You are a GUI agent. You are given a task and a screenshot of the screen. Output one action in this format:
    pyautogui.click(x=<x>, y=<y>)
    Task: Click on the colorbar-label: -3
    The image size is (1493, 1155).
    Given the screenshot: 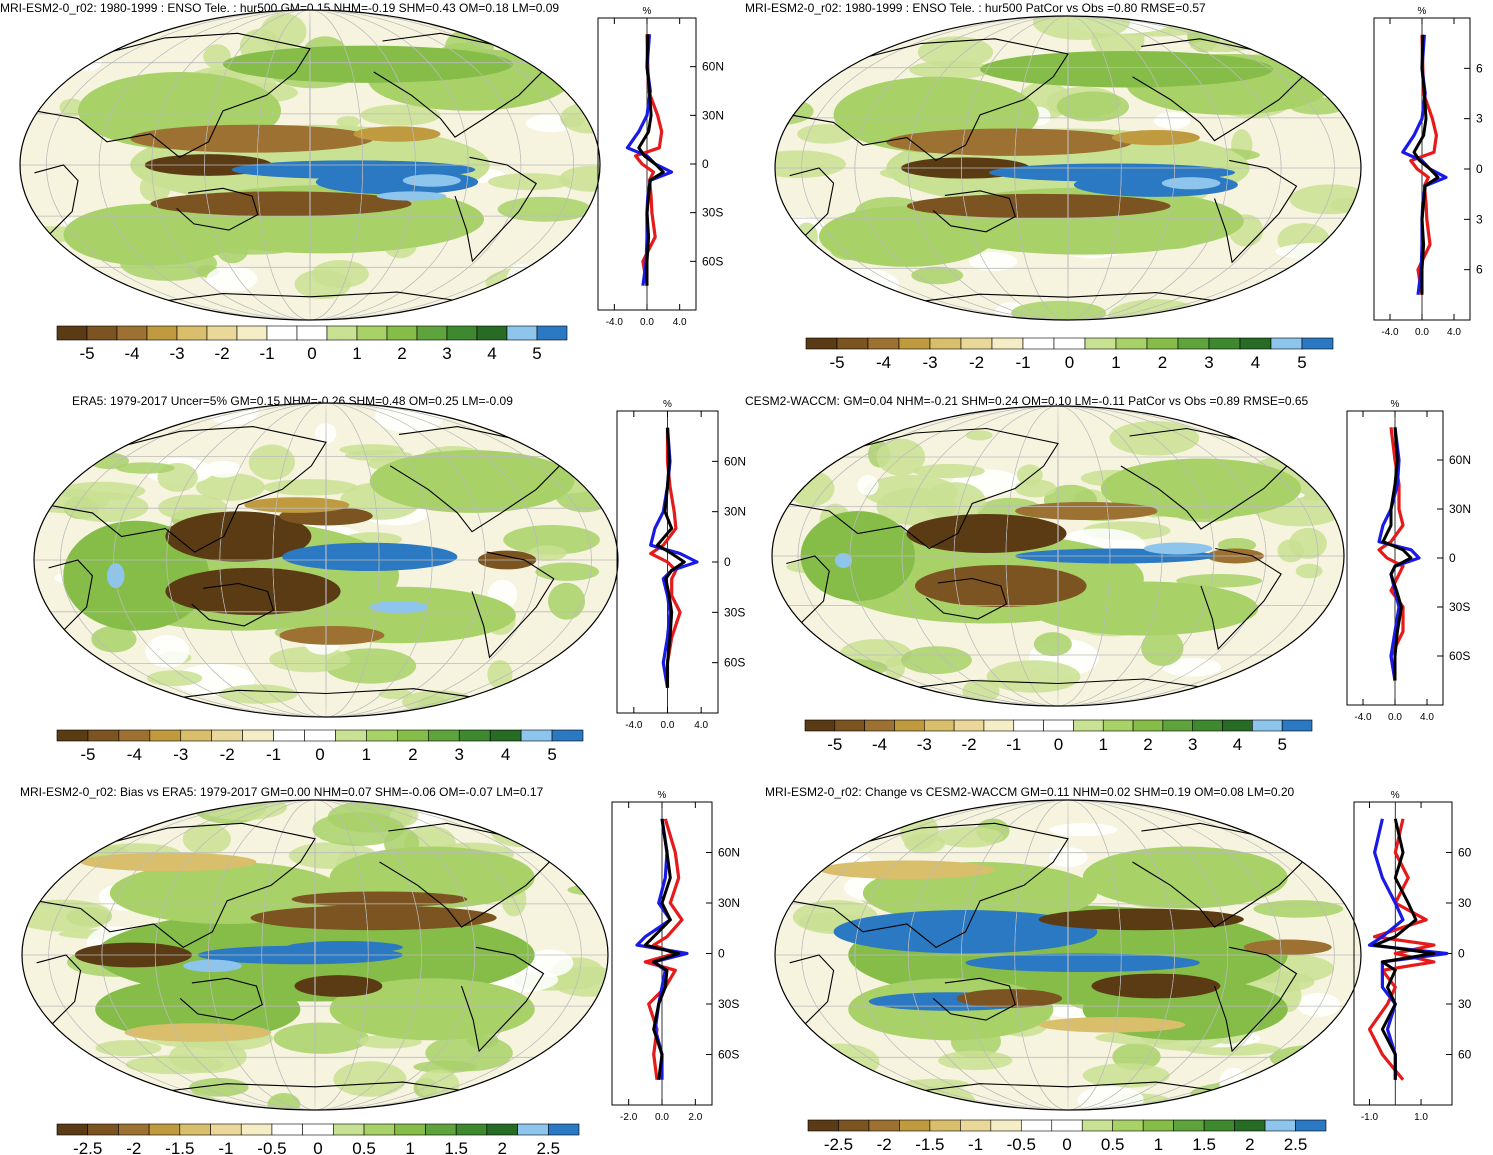 What is the action you would take?
    pyautogui.click(x=180, y=754)
    